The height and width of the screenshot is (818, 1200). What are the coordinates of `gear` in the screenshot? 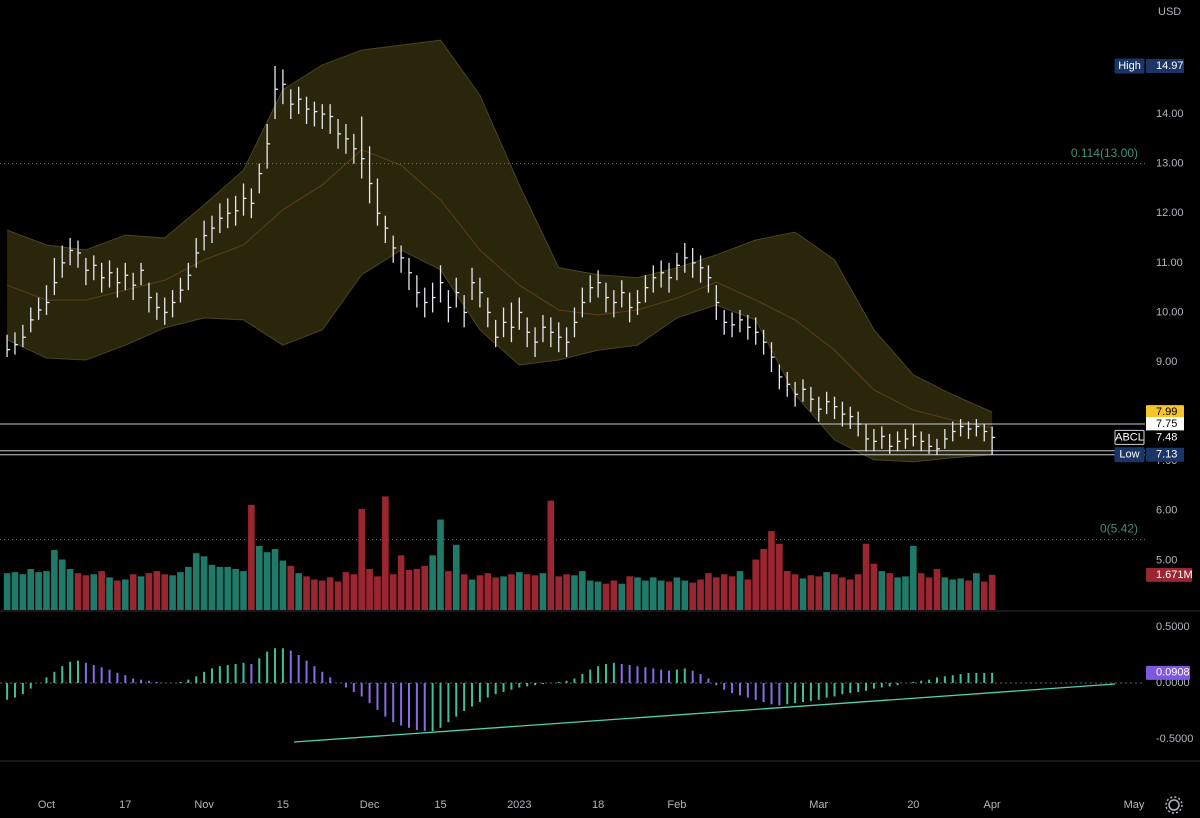 It's located at (1174, 805).